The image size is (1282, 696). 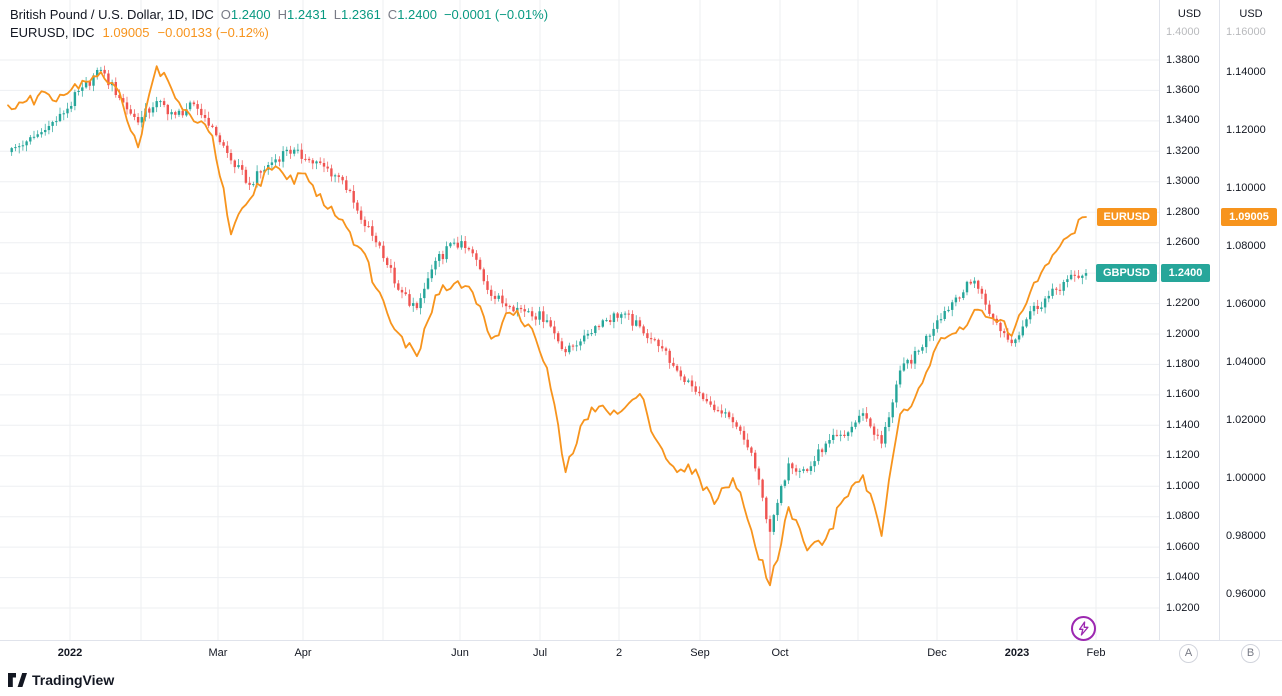 I want to click on price-label-a: 1.3000, so click(x=1183, y=181).